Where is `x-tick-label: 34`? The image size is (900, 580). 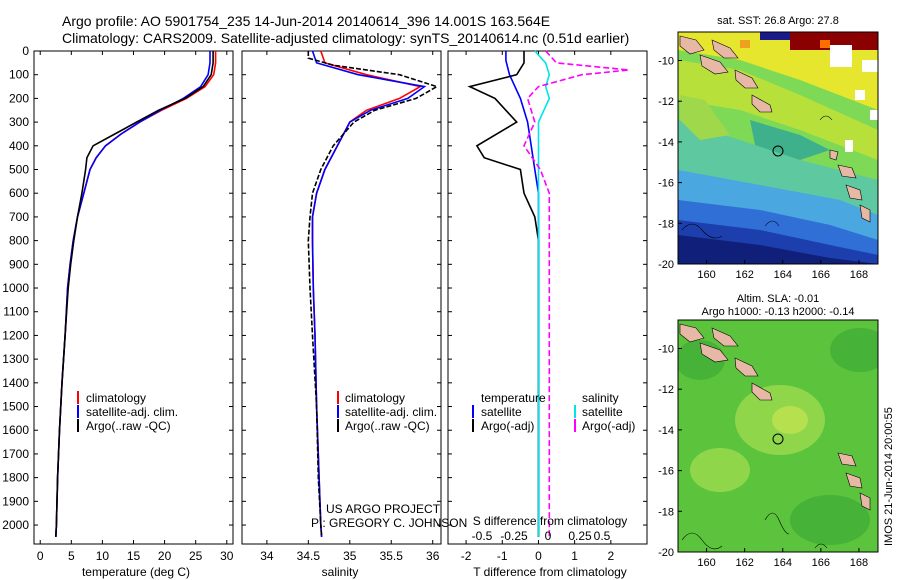 x-tick-label: 34 is located at coordinates (267, 556).